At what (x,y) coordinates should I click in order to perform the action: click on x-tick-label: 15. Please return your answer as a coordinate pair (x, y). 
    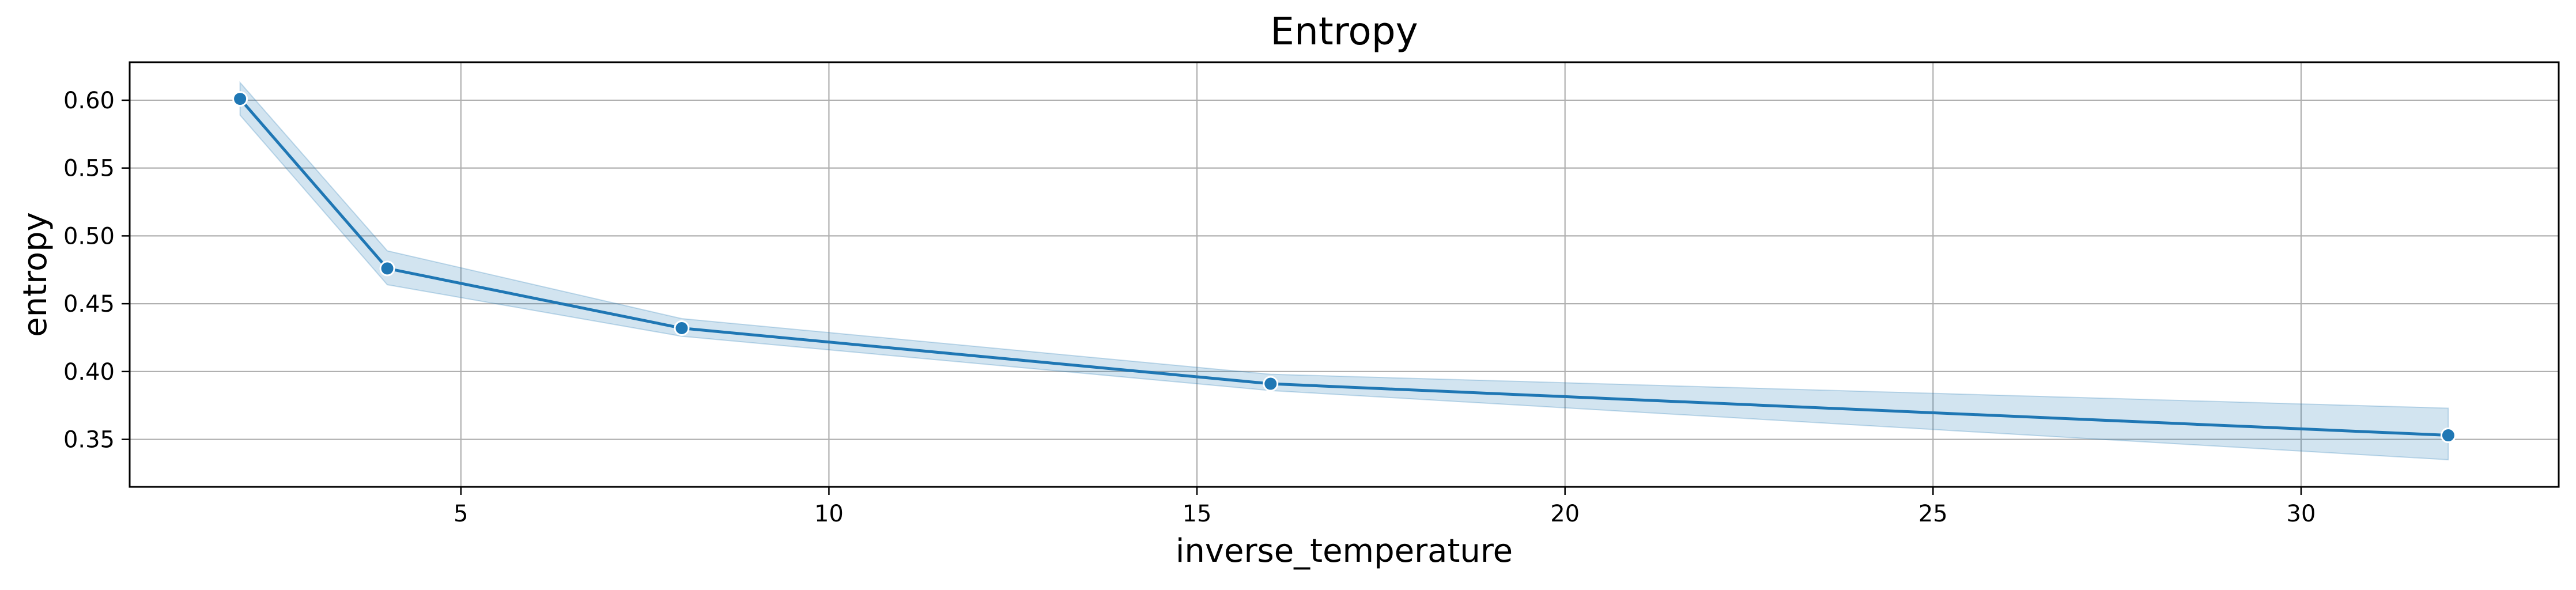
    Looking at the image, I should click on (1197, 514).